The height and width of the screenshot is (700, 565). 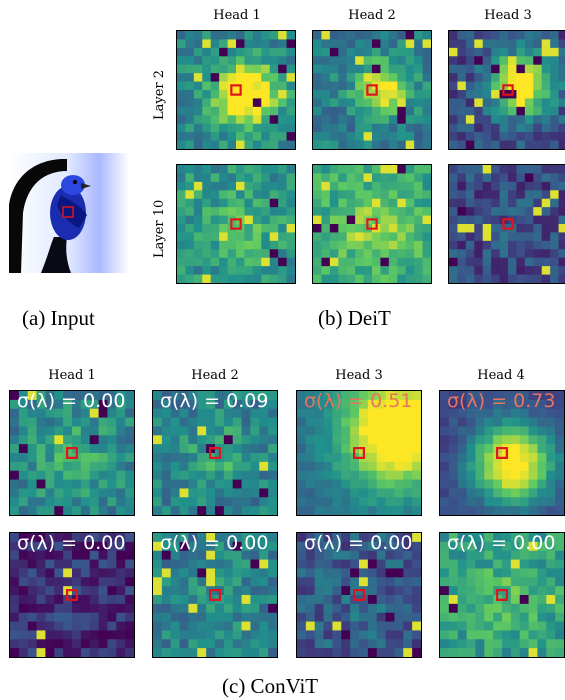 What do you see at coordinates (214, 401) in the screenshot?
I see `sigma-label: σ(λ) = 0.09` at bounding box center [214, 401].